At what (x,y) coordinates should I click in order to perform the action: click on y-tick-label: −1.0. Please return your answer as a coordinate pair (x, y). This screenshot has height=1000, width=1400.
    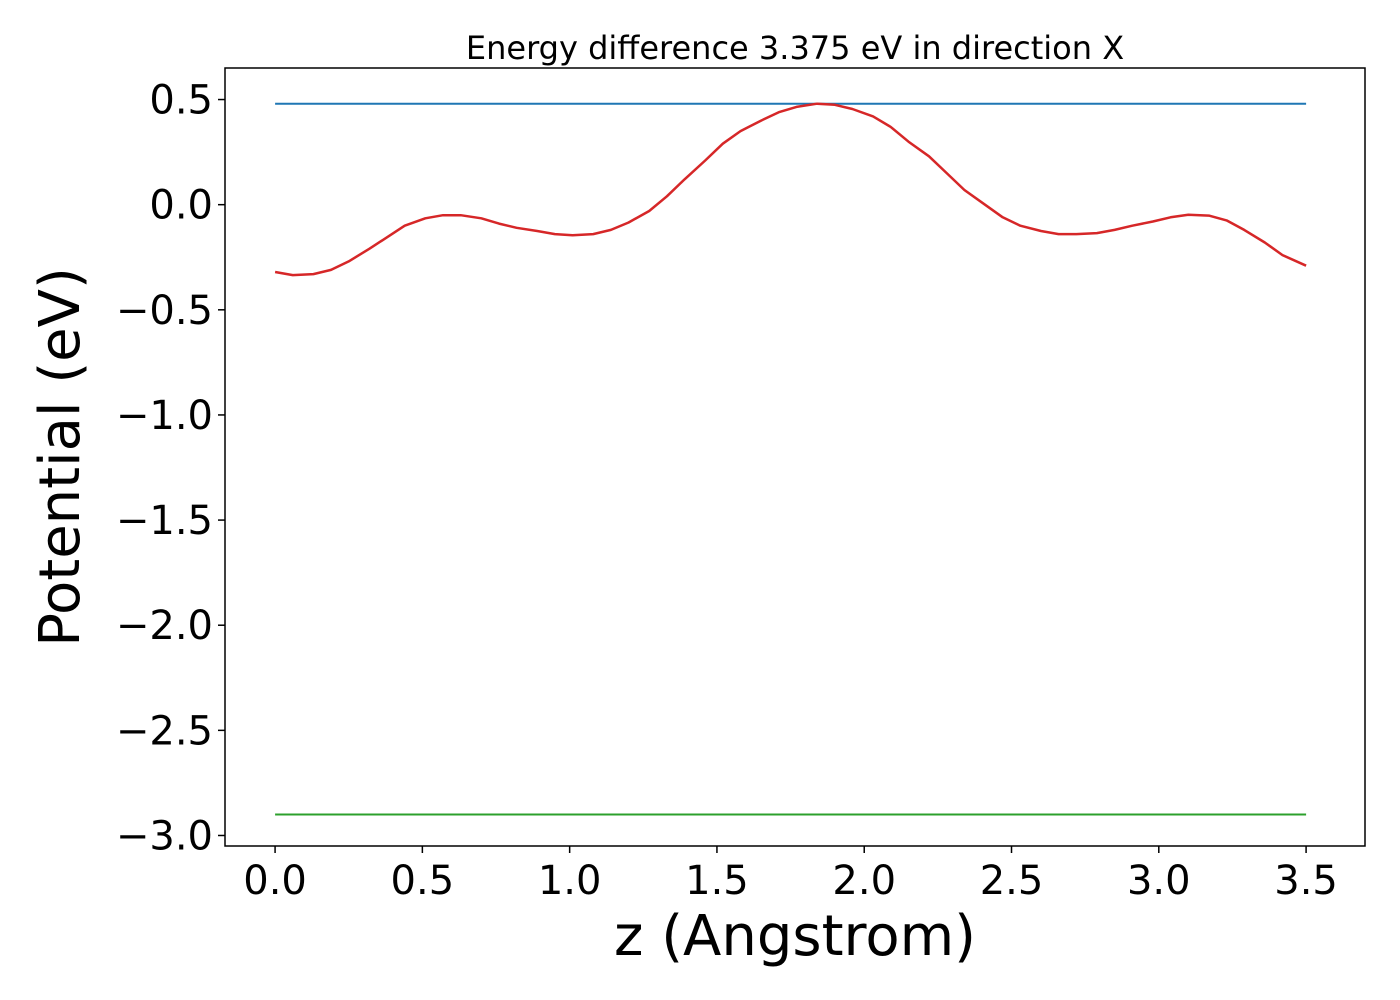
    Looking at the image, I should click on (164, 416).